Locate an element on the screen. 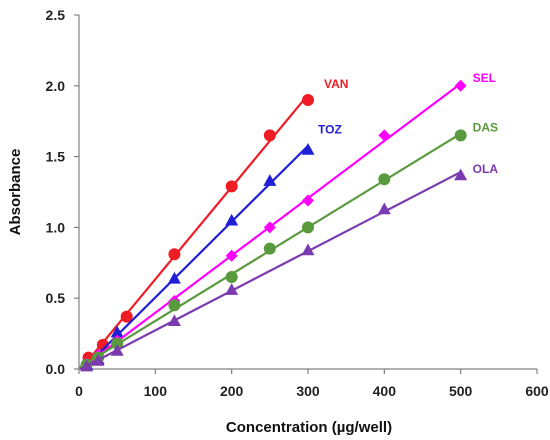 The height and width of the screenshot is (440, 550). x-tick-label: 300 is located at coordinates (308, 391).